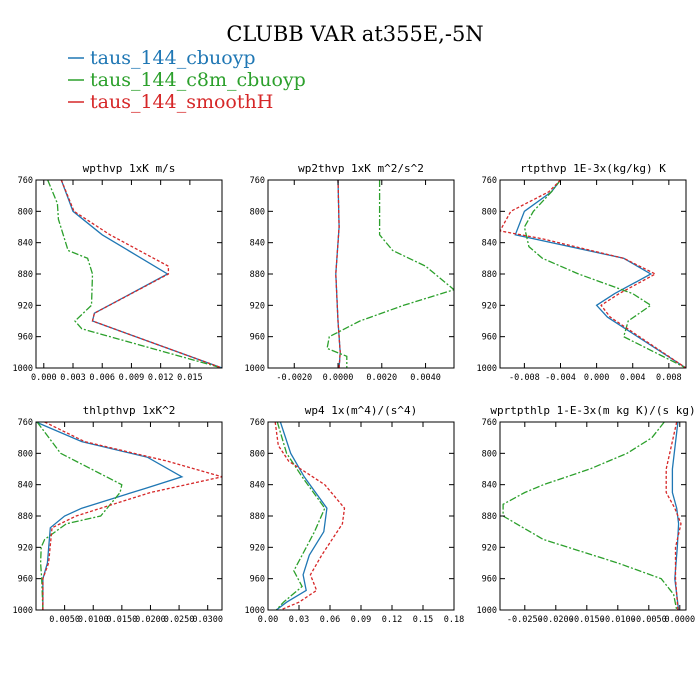 The image size is (700, 700). Describe the element at coordinates (524, 378) in the screenshot. I see `x-tick-label: -0.008` at that location.